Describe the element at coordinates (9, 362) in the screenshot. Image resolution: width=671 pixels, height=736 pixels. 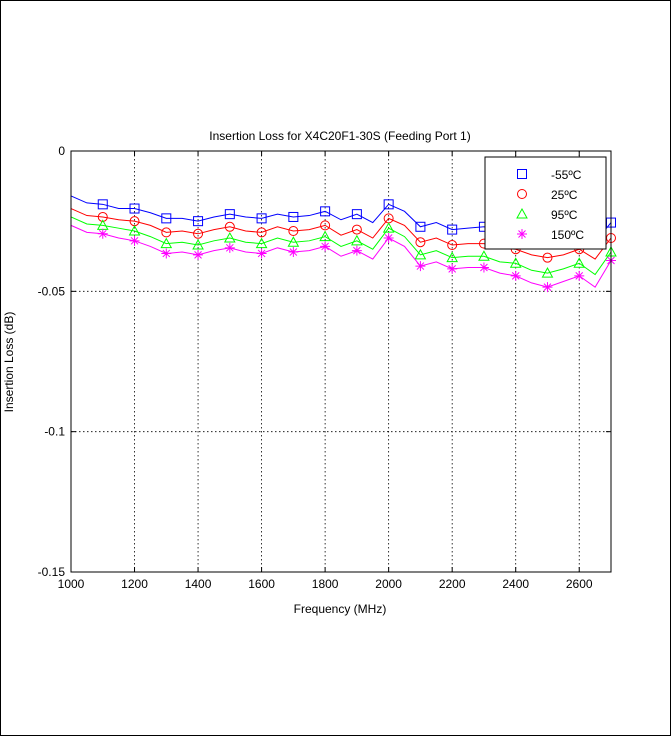
I see `y-axis-label: Insertion Loss (dB)` at that location.